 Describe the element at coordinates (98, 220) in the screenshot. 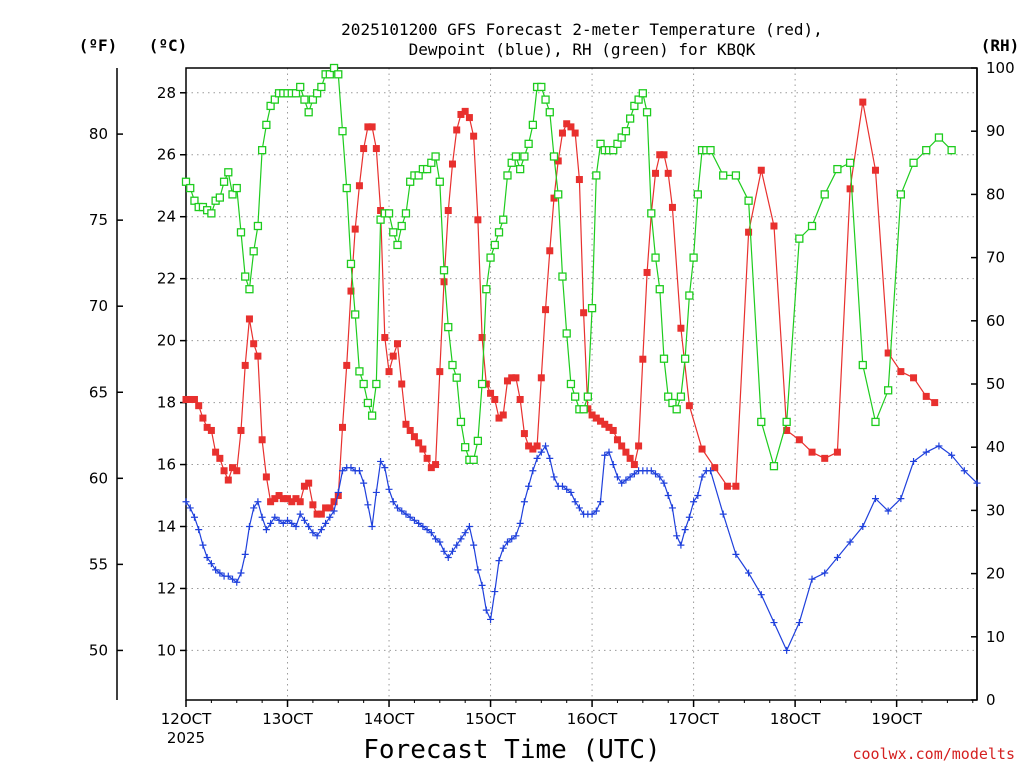

I see `fahrenheit-tick-label: 75` at that location.